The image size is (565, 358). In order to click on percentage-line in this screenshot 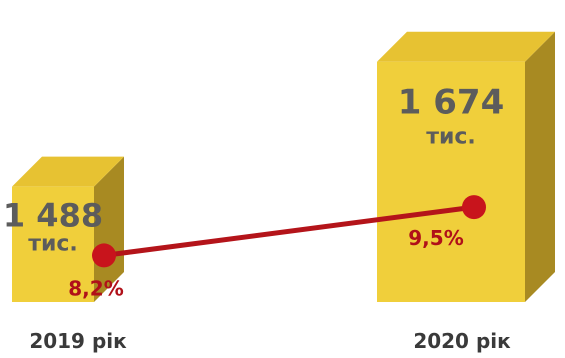, I will do `click(289, 231)`.